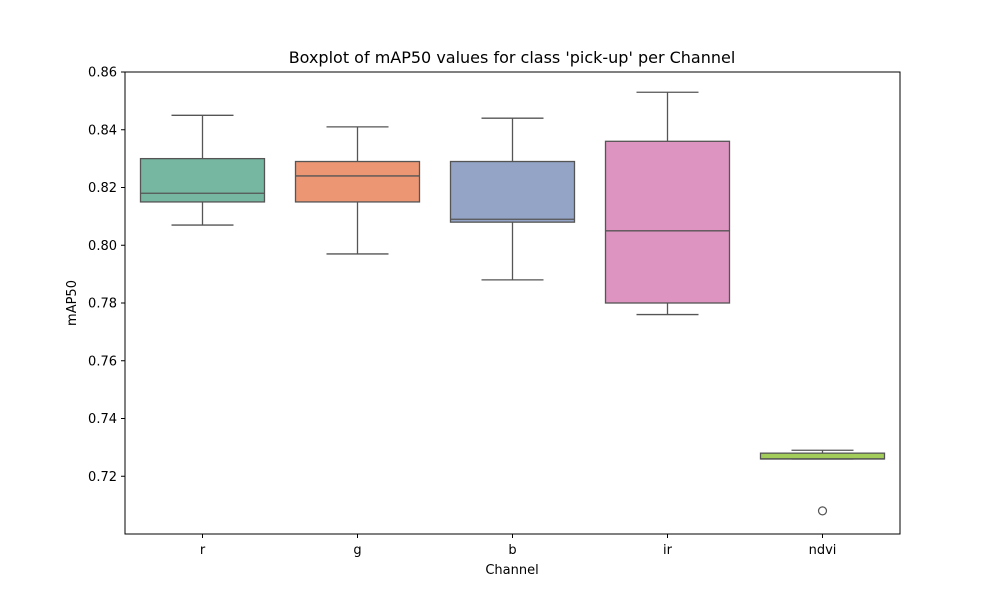 This screenshot has width=1000, height=600. What do you see at coordinates (203, 550) in the screenshot?
I see `x-tick-label: r` at bounding box center [203, 550].